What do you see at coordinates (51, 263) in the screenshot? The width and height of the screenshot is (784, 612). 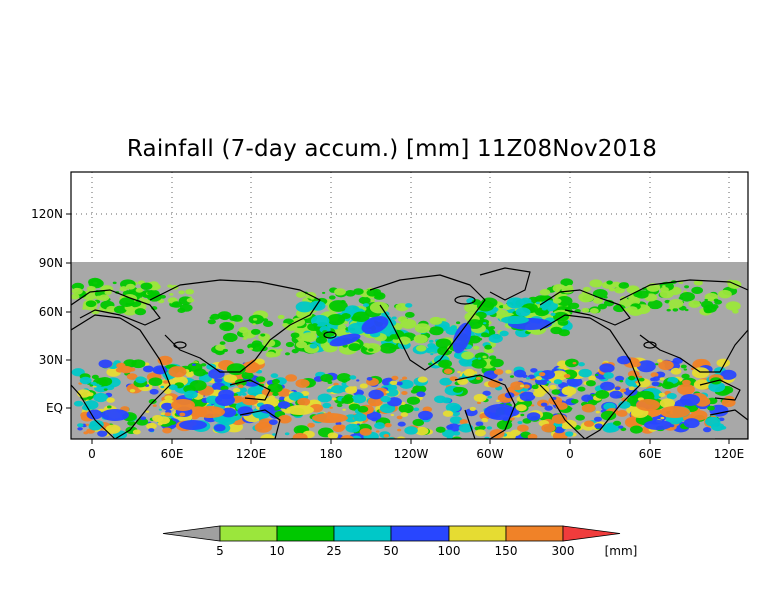 I see `latitude-label: 90N` at bounding box center [51, 263].